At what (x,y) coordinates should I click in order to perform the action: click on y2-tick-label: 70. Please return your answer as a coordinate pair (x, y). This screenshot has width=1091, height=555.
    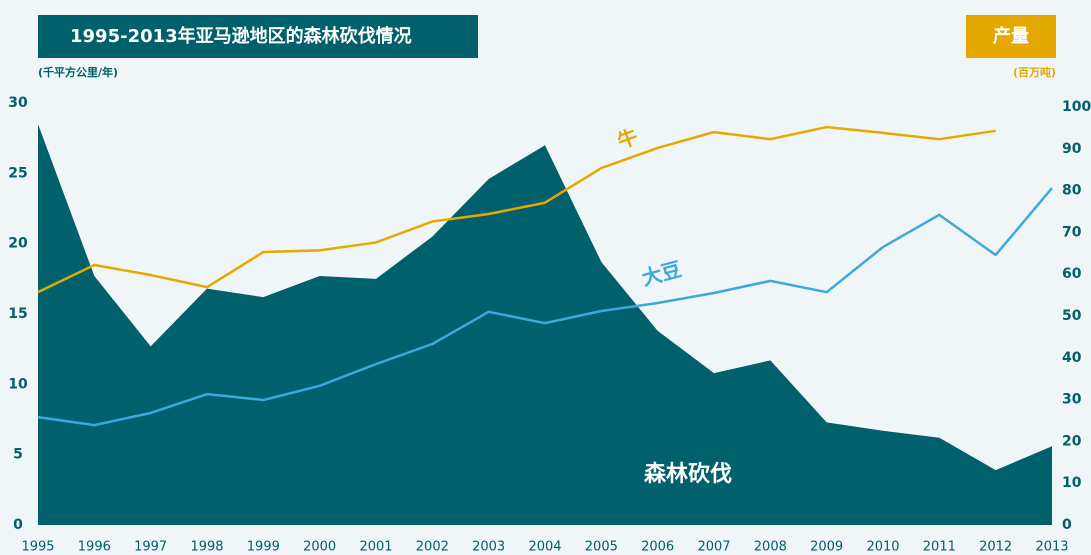
    Looking at the image, I should click on (1072, 232).